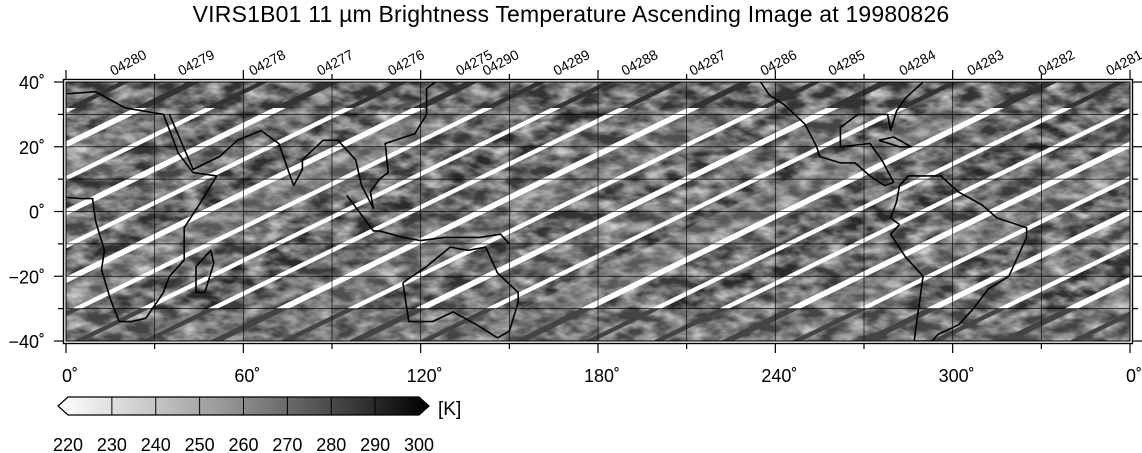  What do you see at coordinates (572, 62) in the screenshot?
I see `orbit-label: 04289` at bounding box center [572, 62].